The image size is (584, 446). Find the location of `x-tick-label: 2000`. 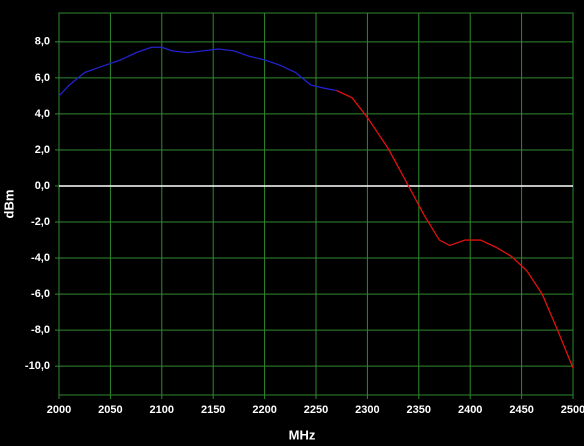

x-tick-label: 2000 is located at coordinates (59, 410).